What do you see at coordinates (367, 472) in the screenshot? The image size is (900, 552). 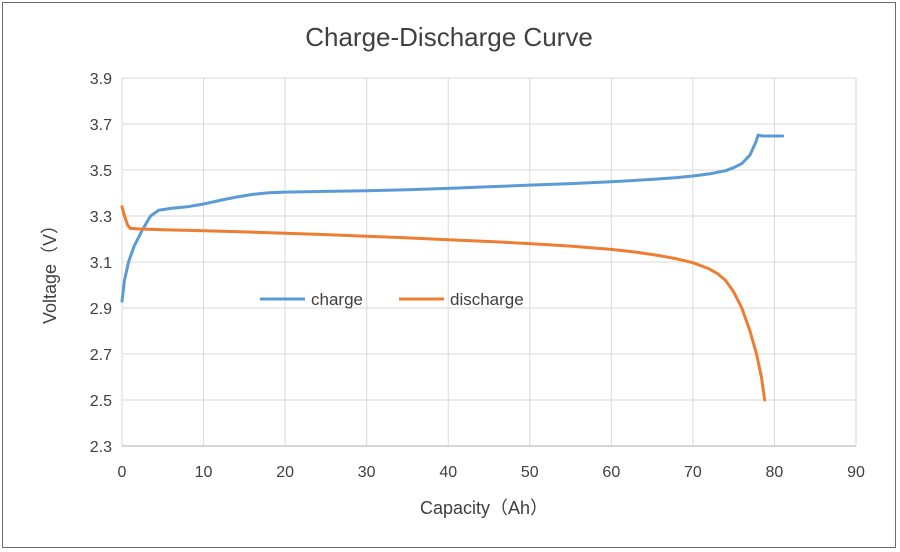 I see `x-tick-label: 30` at bounding box center [367, 472].